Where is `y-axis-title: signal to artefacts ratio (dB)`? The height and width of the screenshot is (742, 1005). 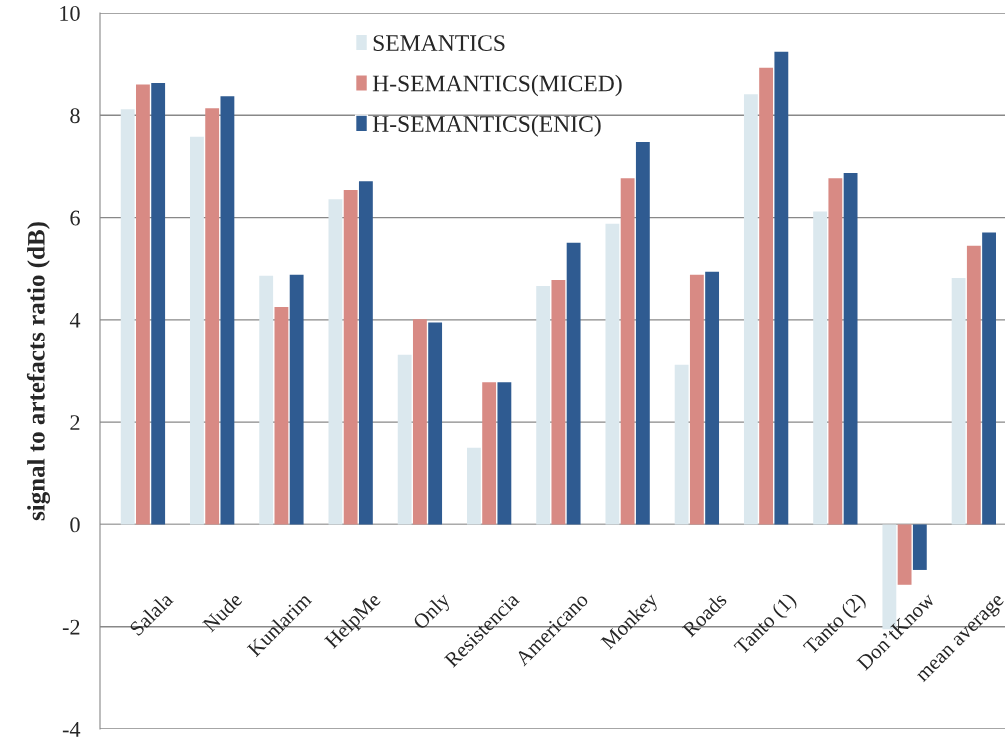
y-axis-title: signal to artefacts ratio (dB) is located at coordinates (38, 371).